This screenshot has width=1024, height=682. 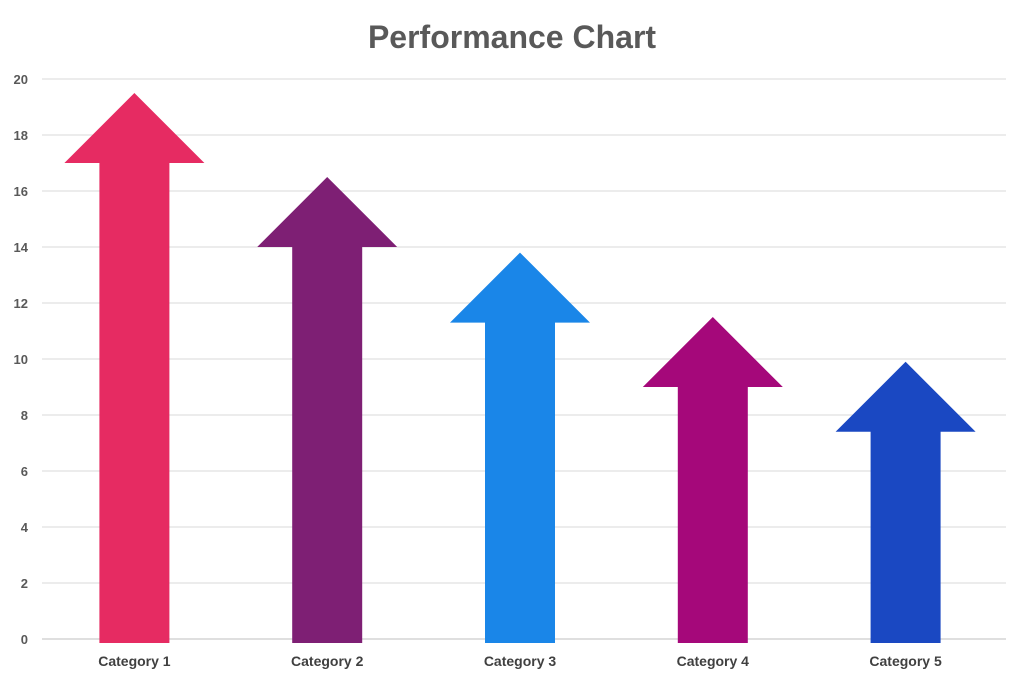 I want to click on y-tick-label: 0, so click(x=24, y=639).